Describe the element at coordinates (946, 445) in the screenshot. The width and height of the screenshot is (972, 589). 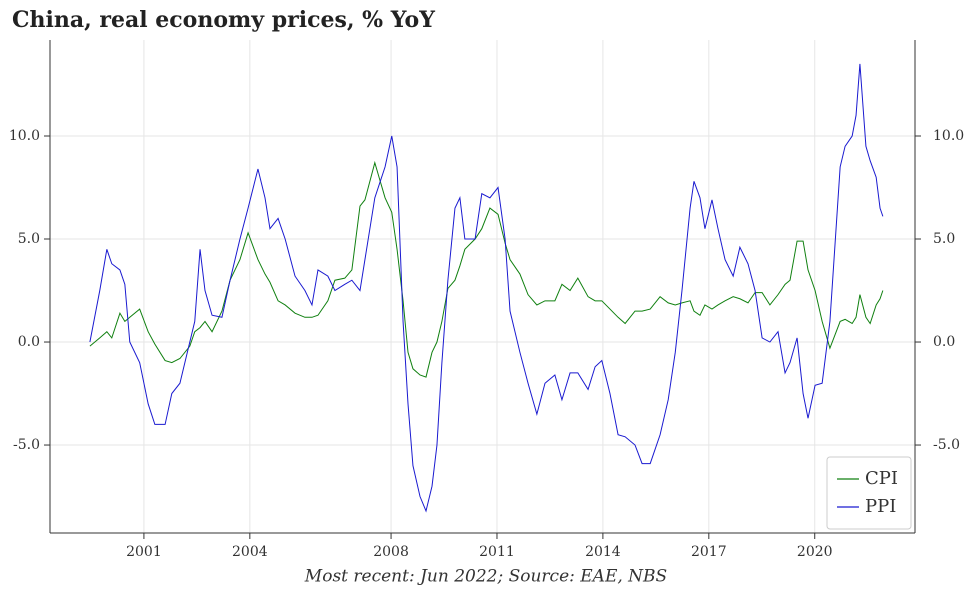
I see `y2-tick-label: -5.0` at that location.